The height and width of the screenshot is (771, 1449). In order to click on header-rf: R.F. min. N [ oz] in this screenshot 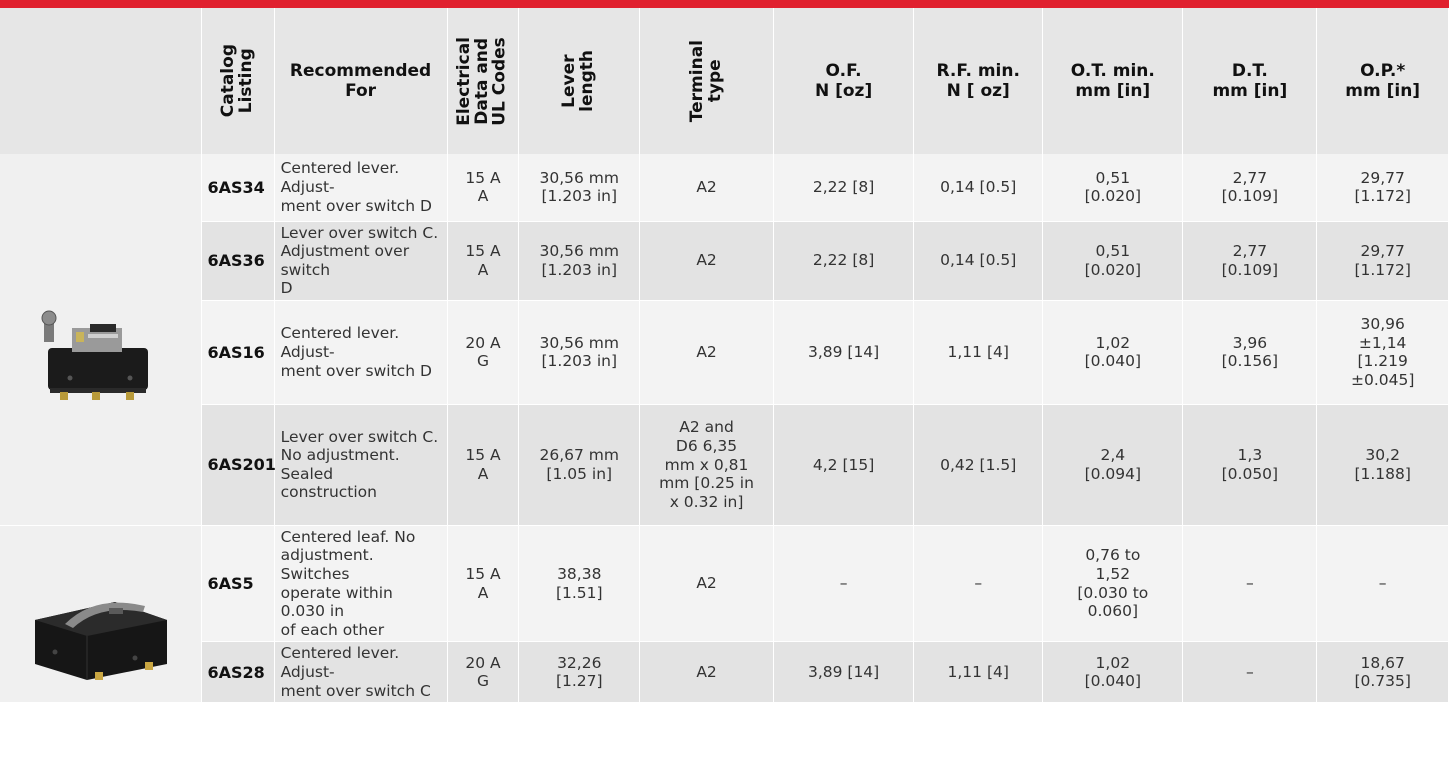, I will do `click(978, 81)`.